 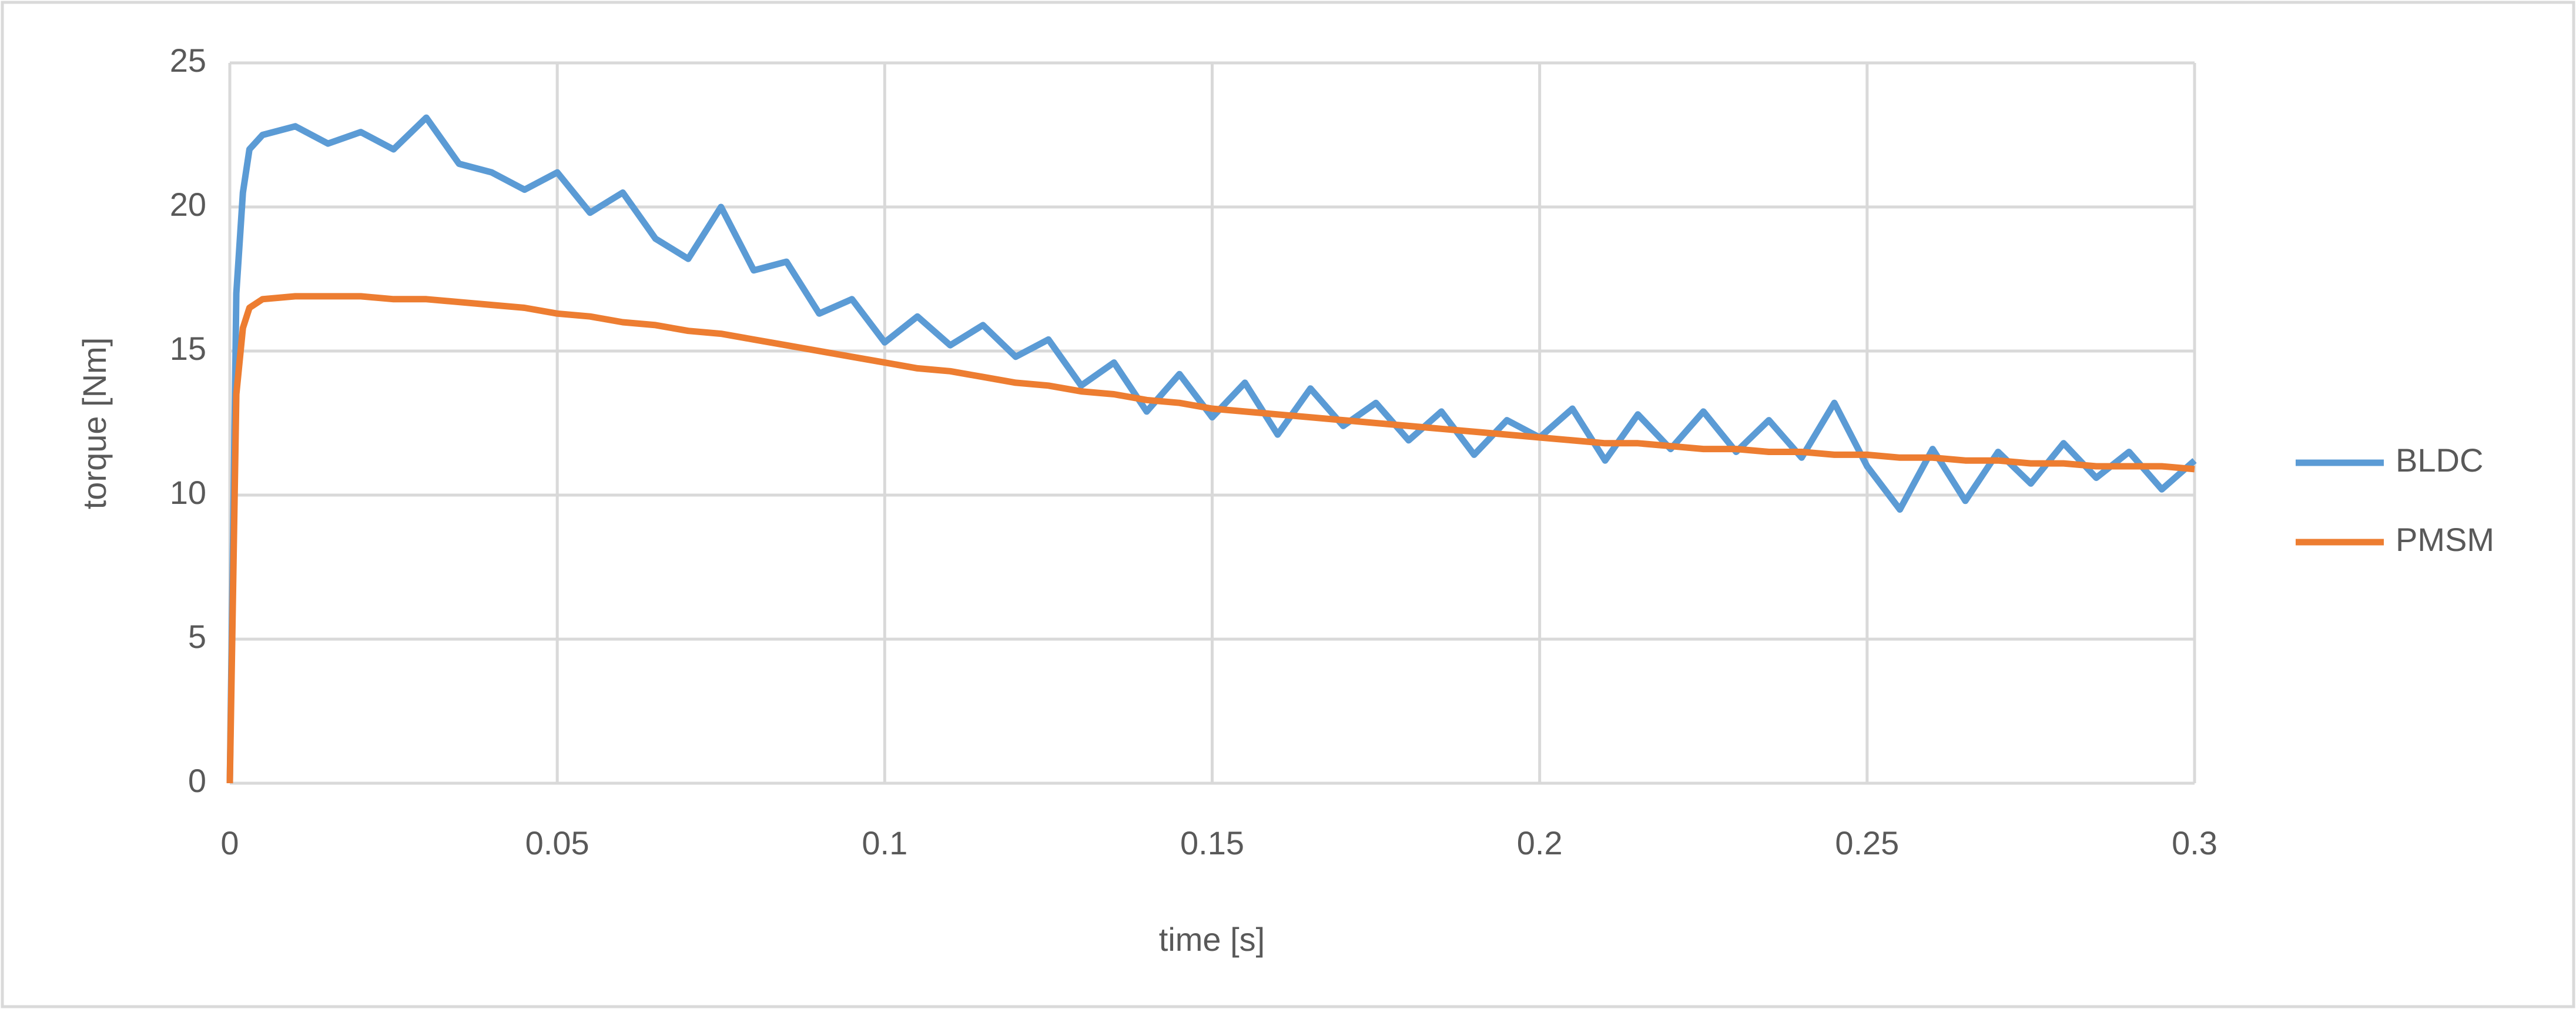 I want to click on y-tick-label: 10, so click(x=188, y=492).